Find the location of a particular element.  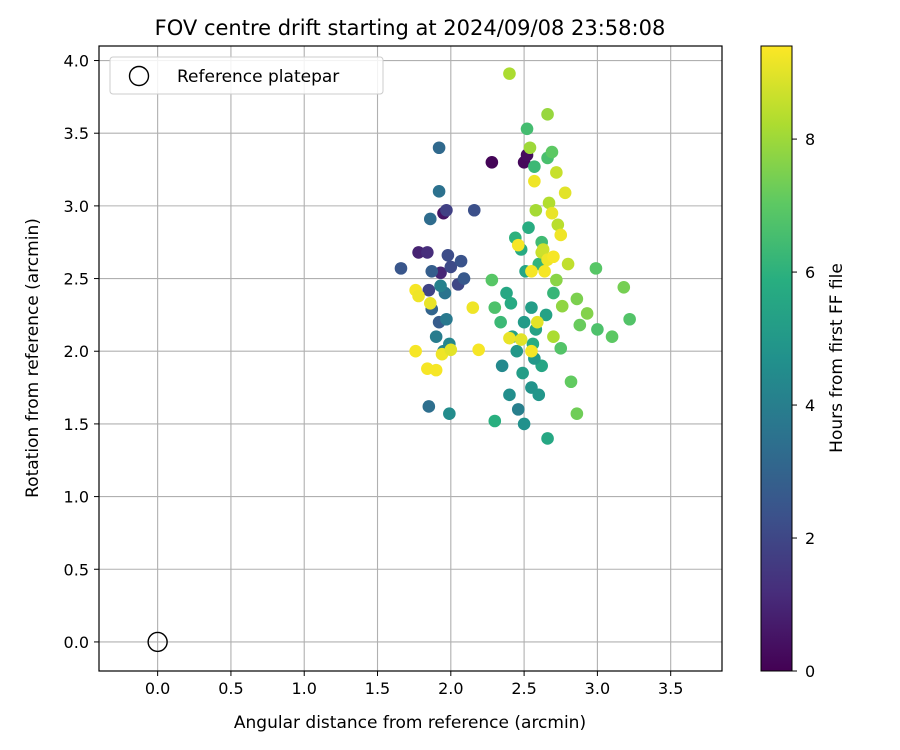

x-tick-label: 1.0 is located at coordinates (303, 688).